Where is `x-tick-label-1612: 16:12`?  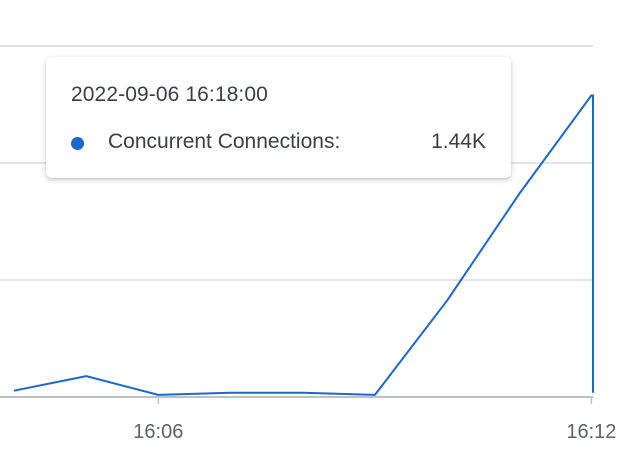
x-tick-label-1612: 16:12 is located at coordinates (591, 432).